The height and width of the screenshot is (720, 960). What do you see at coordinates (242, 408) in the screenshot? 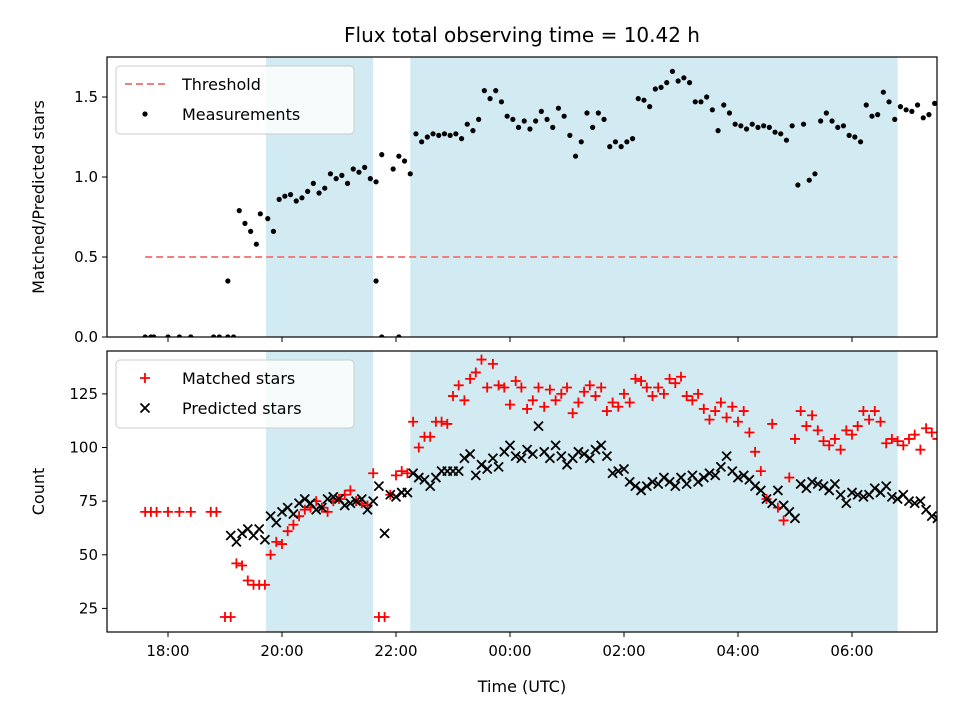
I see `legend-label: Predicted stars` at bounding box center [242, 408].